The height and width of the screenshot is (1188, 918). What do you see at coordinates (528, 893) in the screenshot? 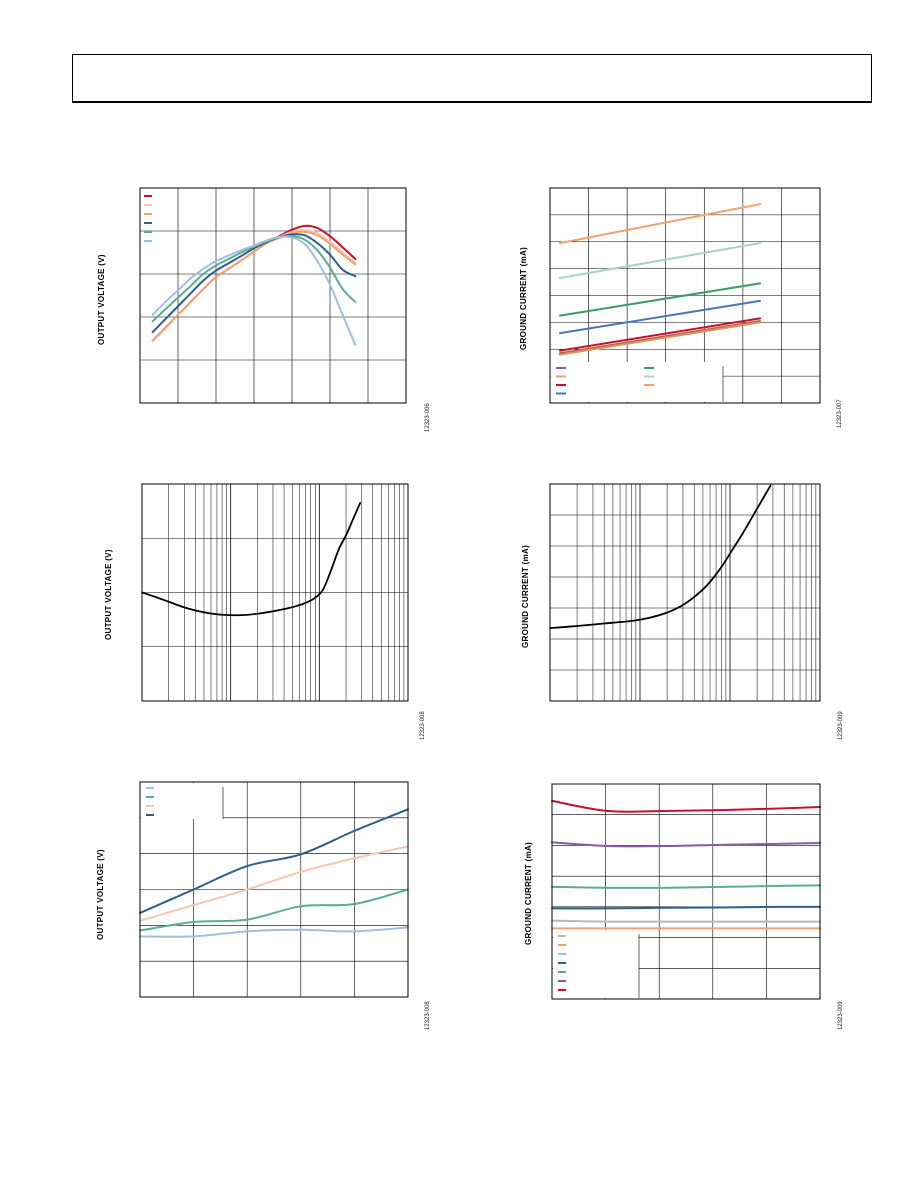
I see `y-axis-label: GROUND CURRENT (mA)` at bounding box center [528, 893].